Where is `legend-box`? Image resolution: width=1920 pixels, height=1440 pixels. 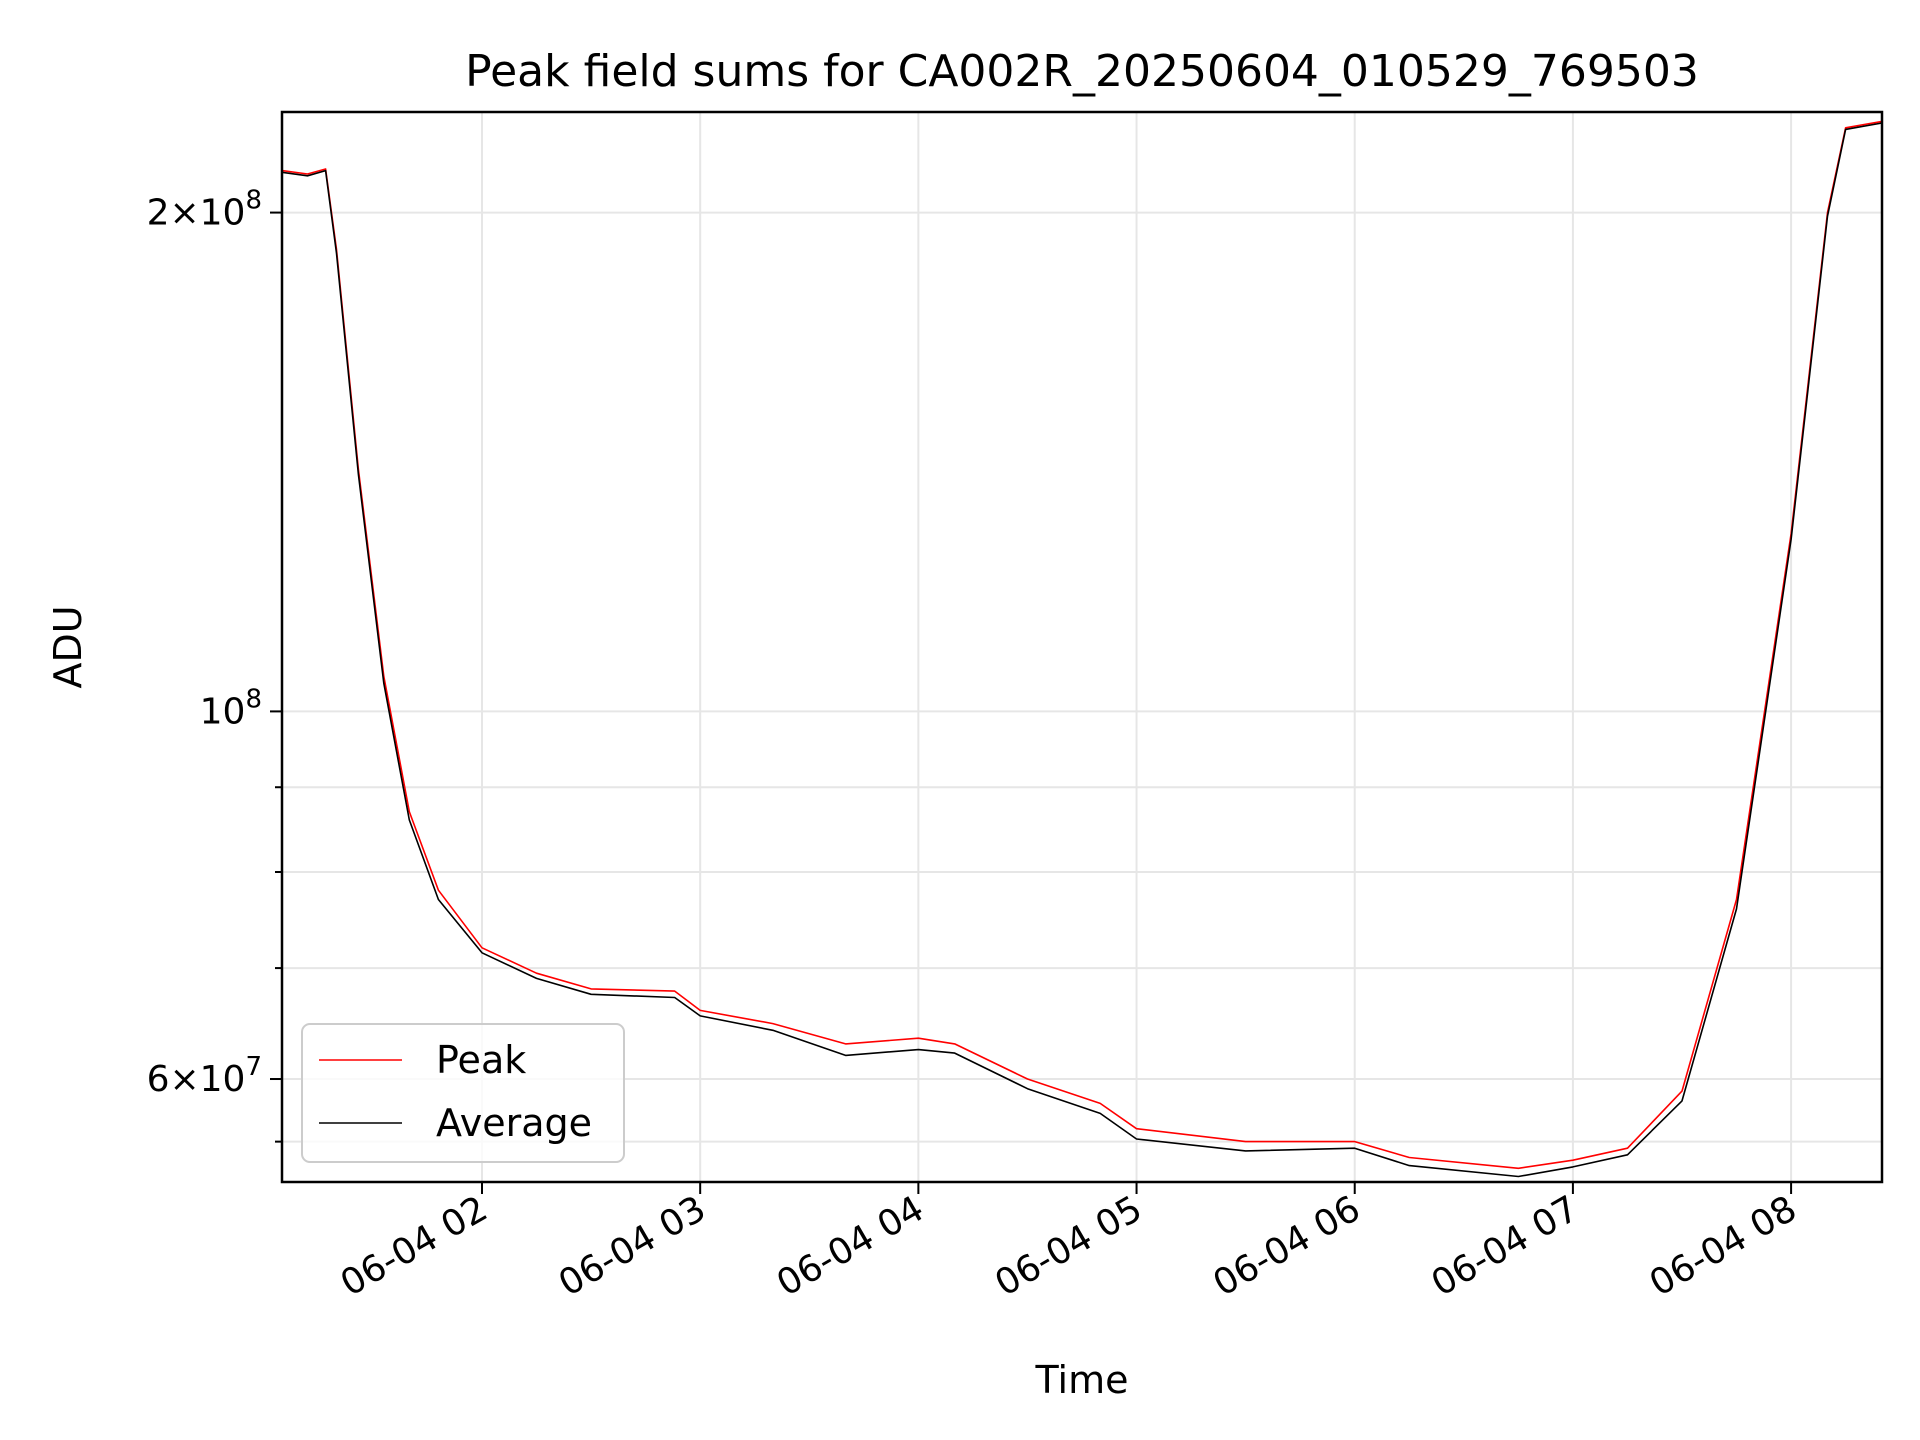 legend-box is located at coordinates (463, 1093).